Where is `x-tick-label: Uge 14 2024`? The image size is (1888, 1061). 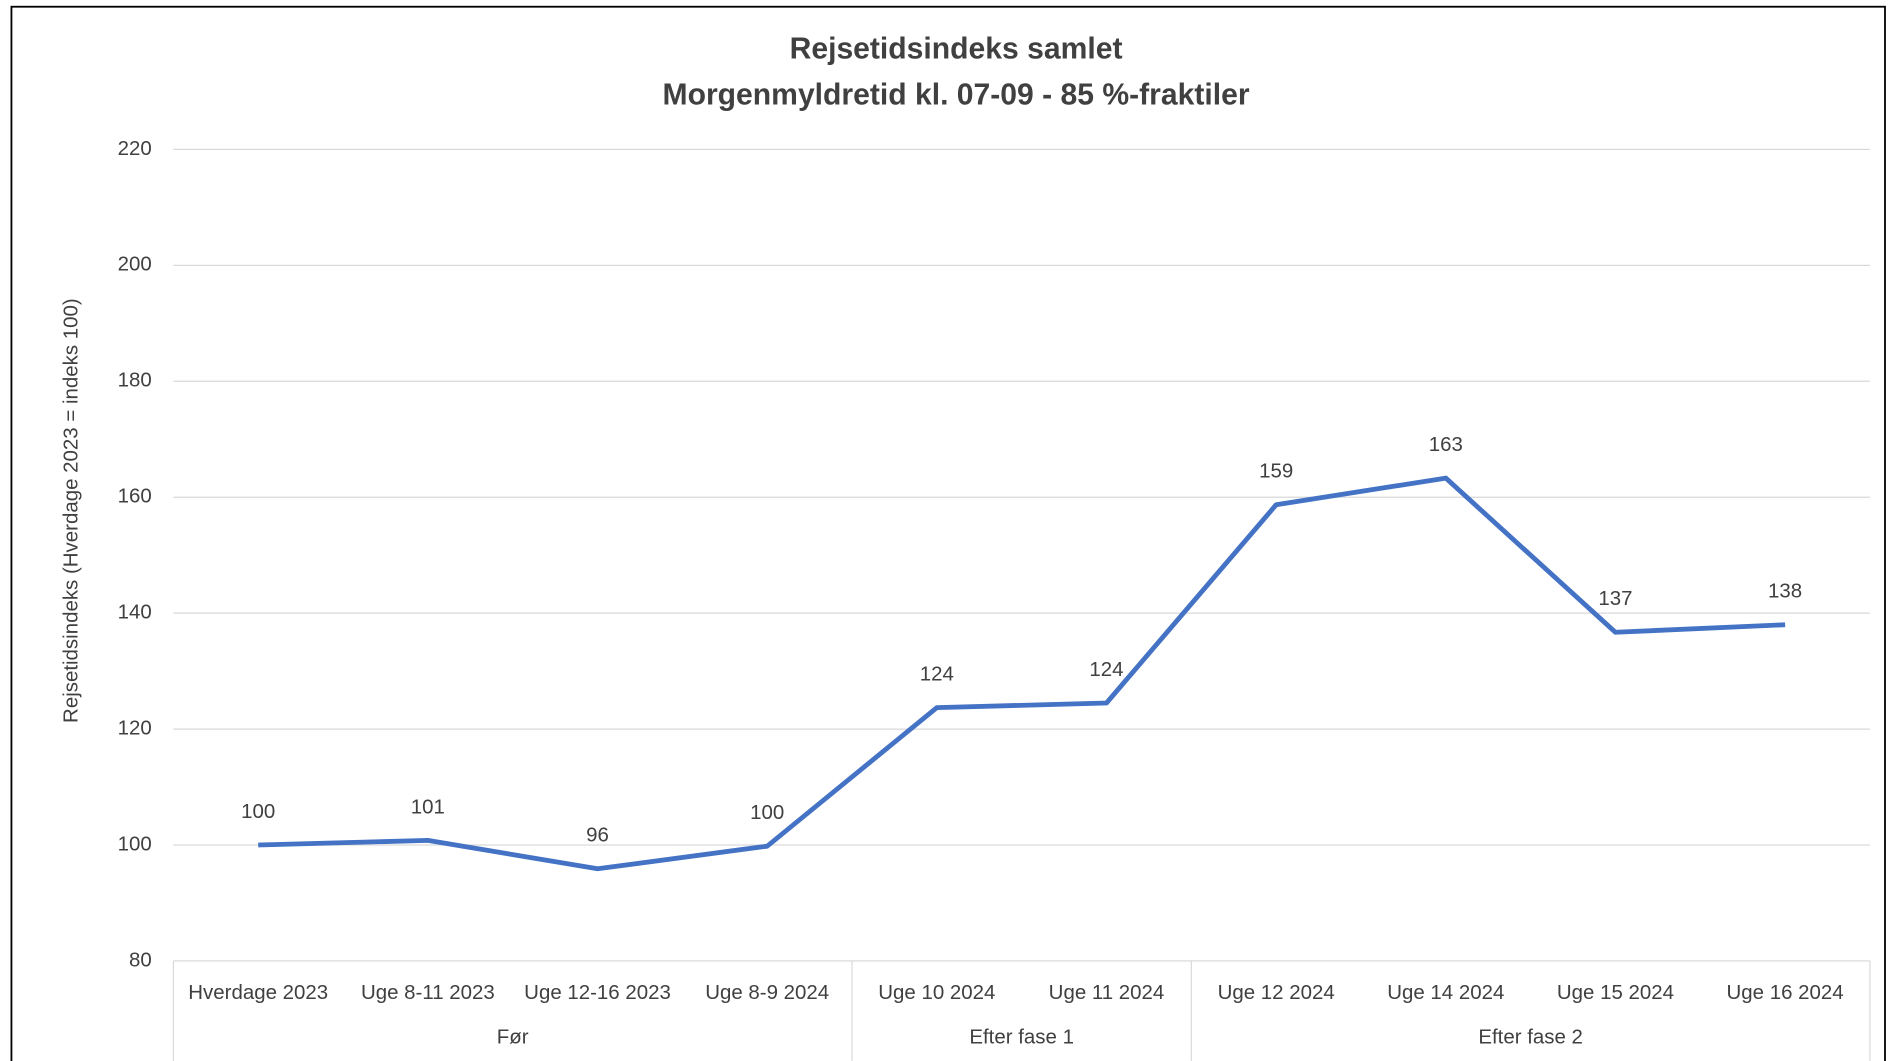
x-tick-label: Uge 14 2024 is located at coordinates (1445, 992).